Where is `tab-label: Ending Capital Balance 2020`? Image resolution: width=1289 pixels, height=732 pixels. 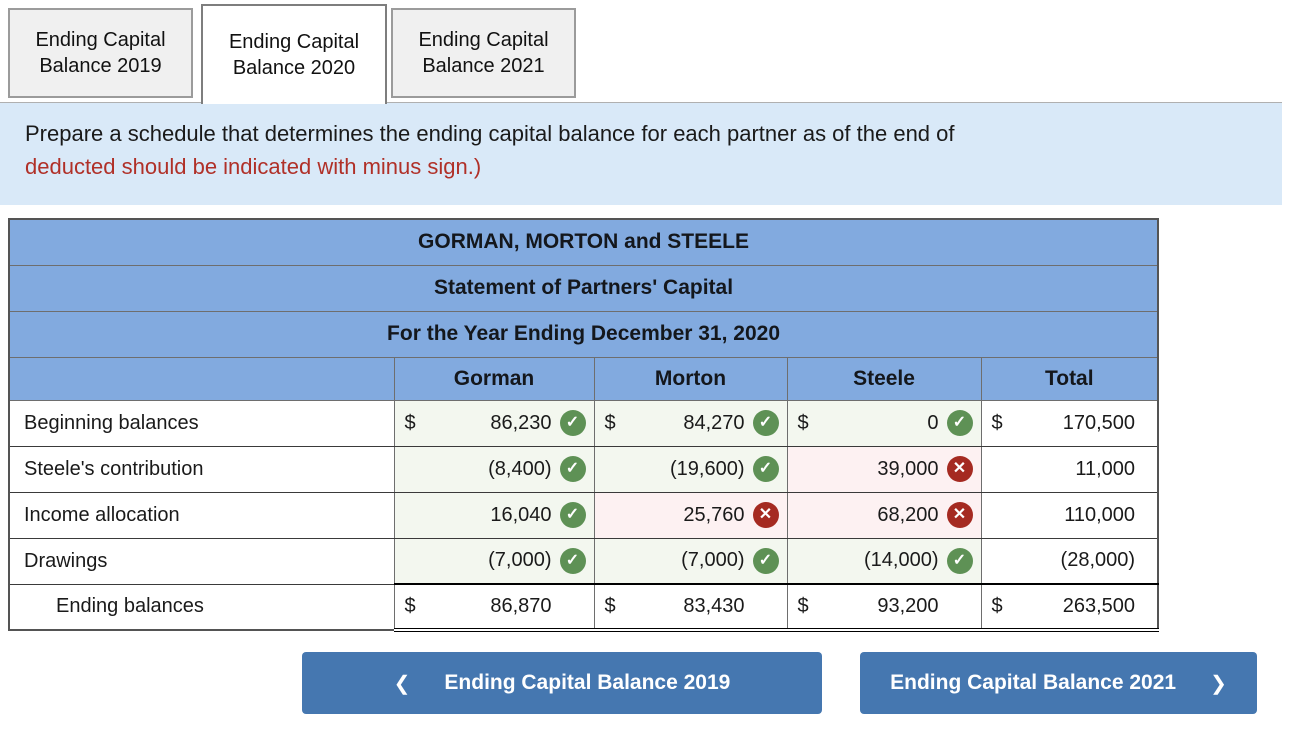
tab-label: Ending Capital Balance 2020 is located at coordinates (294, 54).